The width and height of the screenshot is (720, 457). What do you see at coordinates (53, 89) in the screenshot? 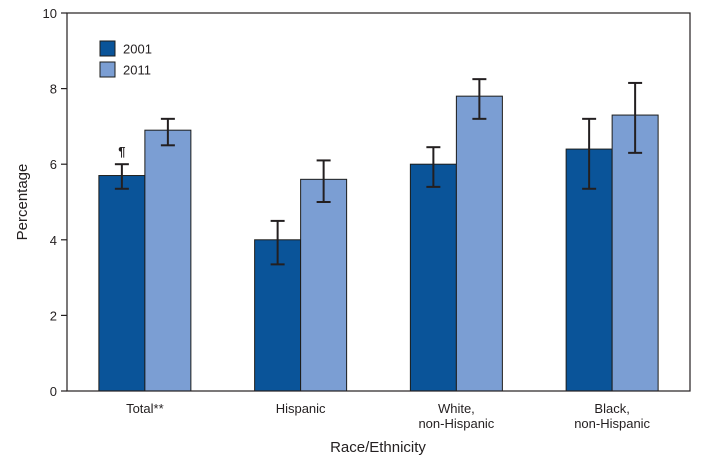
I see `y-tick-label: 8` at bounding box center [53, 89].